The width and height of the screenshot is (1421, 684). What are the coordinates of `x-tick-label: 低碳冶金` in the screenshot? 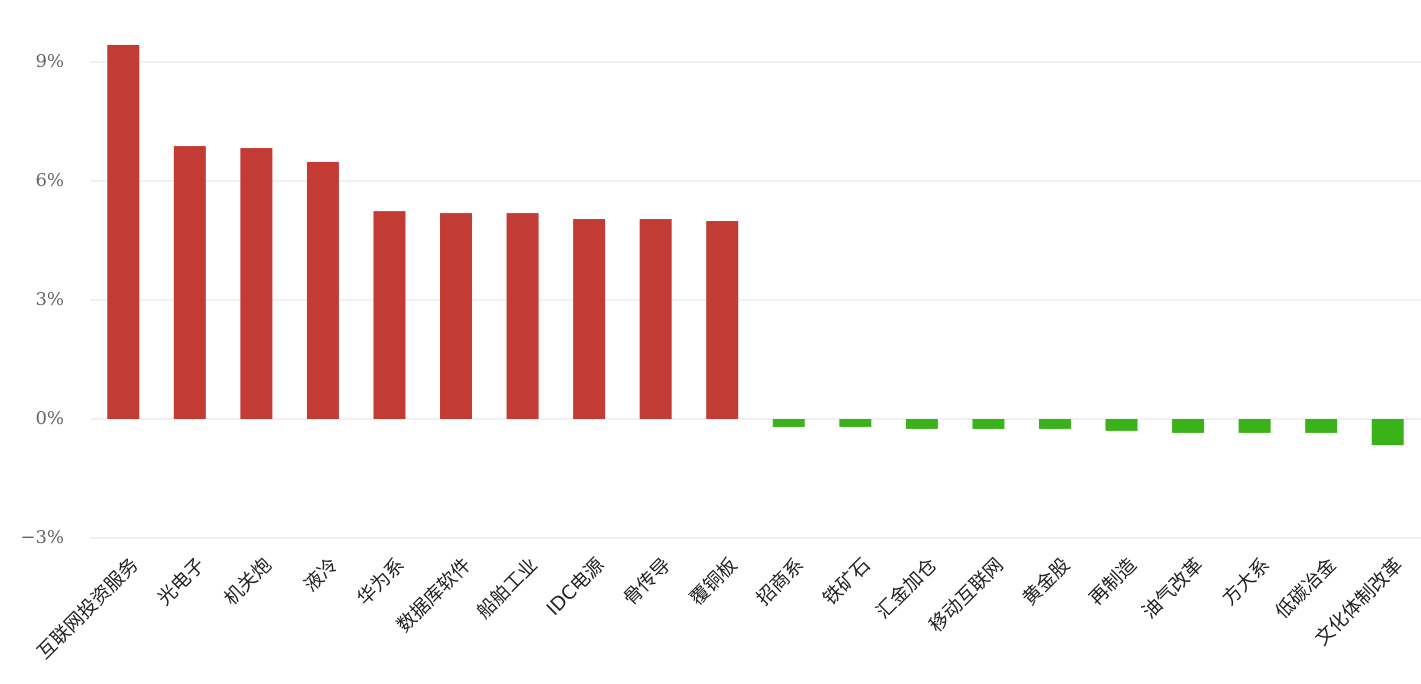 It's located at (1305, 588).